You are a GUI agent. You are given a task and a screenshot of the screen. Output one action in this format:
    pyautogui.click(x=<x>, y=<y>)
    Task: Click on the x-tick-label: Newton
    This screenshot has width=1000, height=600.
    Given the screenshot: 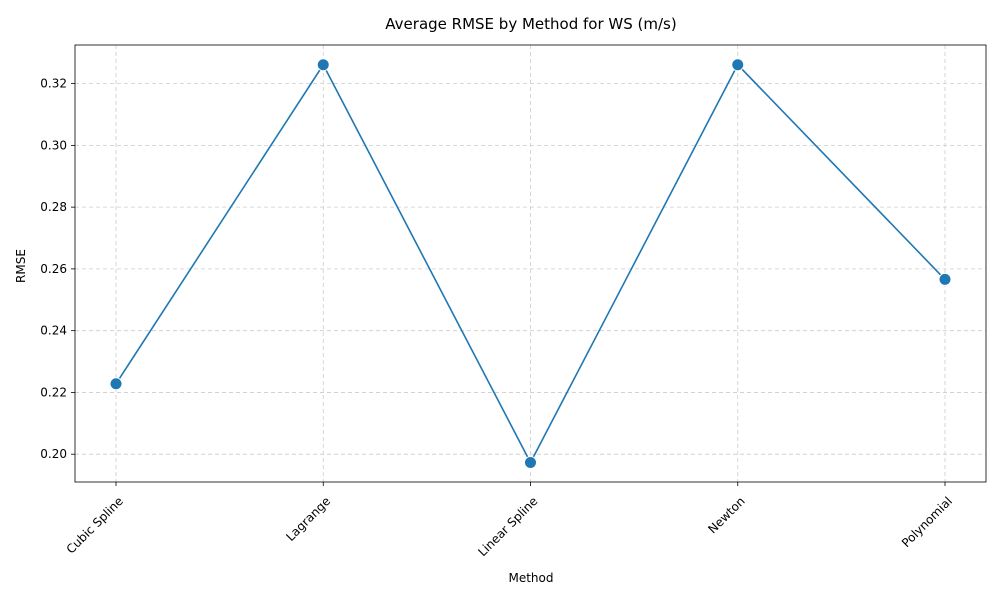 What is the action you would take?
    pyautogui.click(x=726, y=515)
    